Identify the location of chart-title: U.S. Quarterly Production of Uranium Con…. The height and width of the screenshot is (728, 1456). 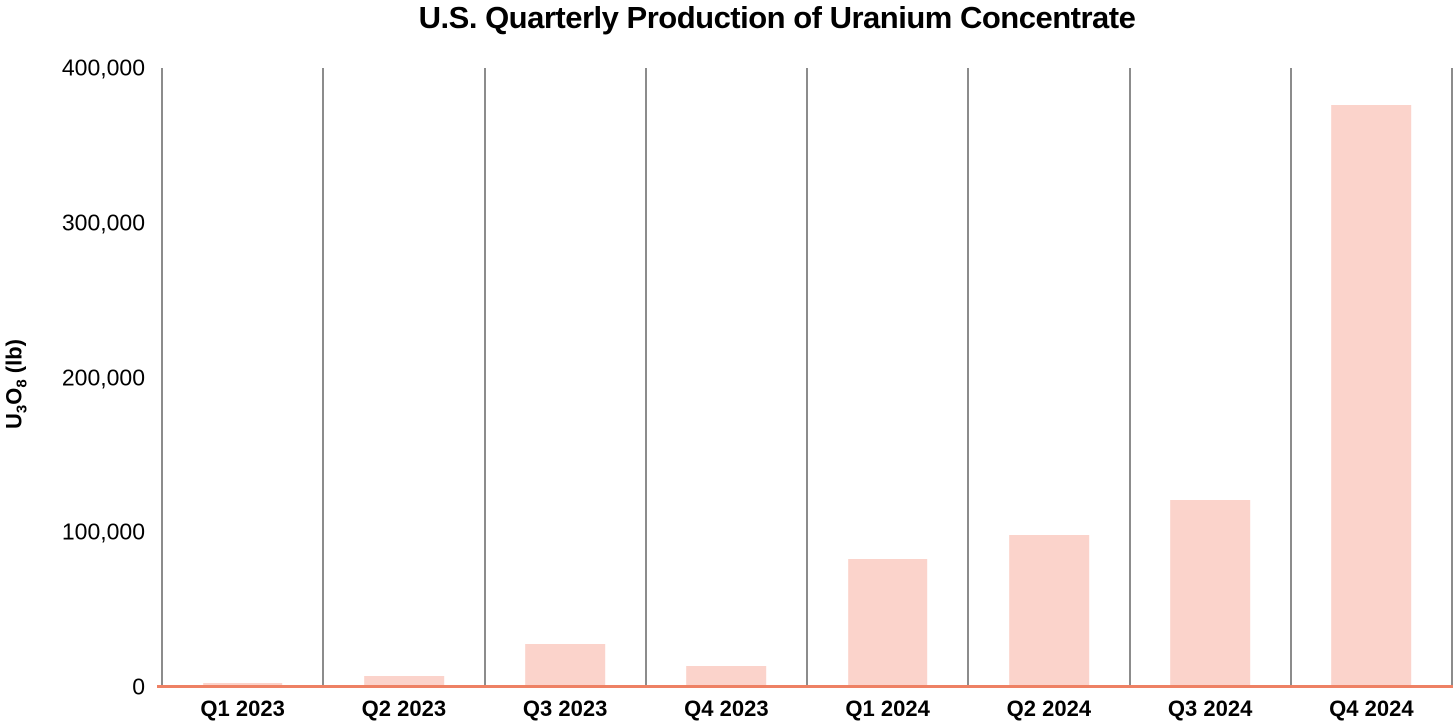
(777, 17).